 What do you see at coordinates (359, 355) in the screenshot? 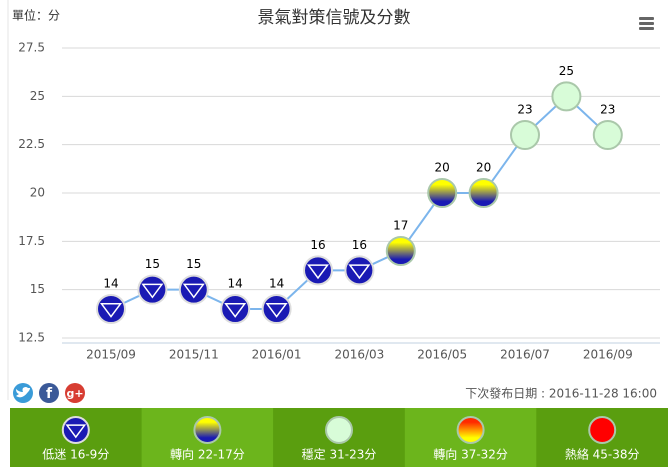
I see `x-tick-label: 2016/03` at bounding box center [359, 355].